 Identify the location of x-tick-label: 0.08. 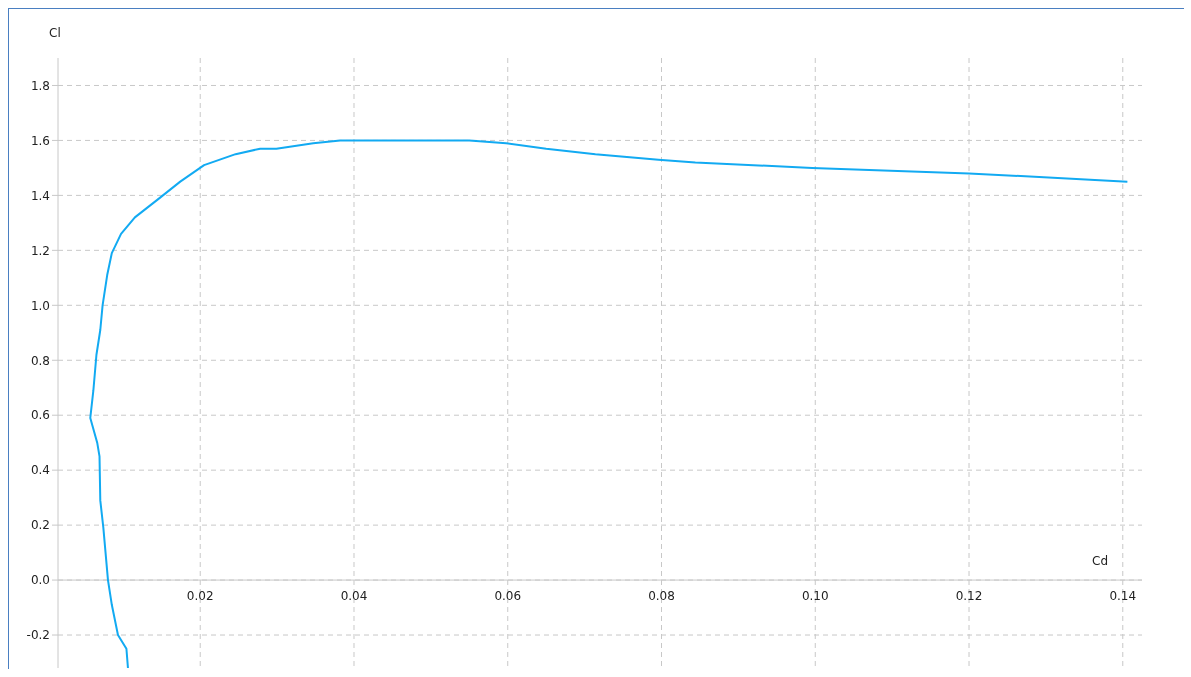
(661, 596).